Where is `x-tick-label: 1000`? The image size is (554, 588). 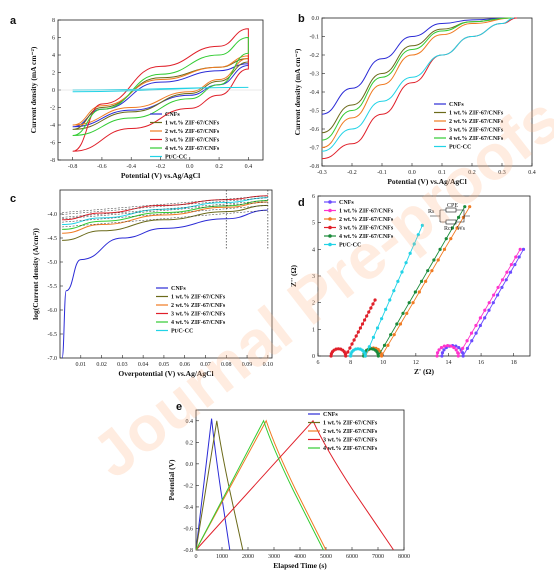 x-tick-label: 1000 is located at coordinates (222, 557).